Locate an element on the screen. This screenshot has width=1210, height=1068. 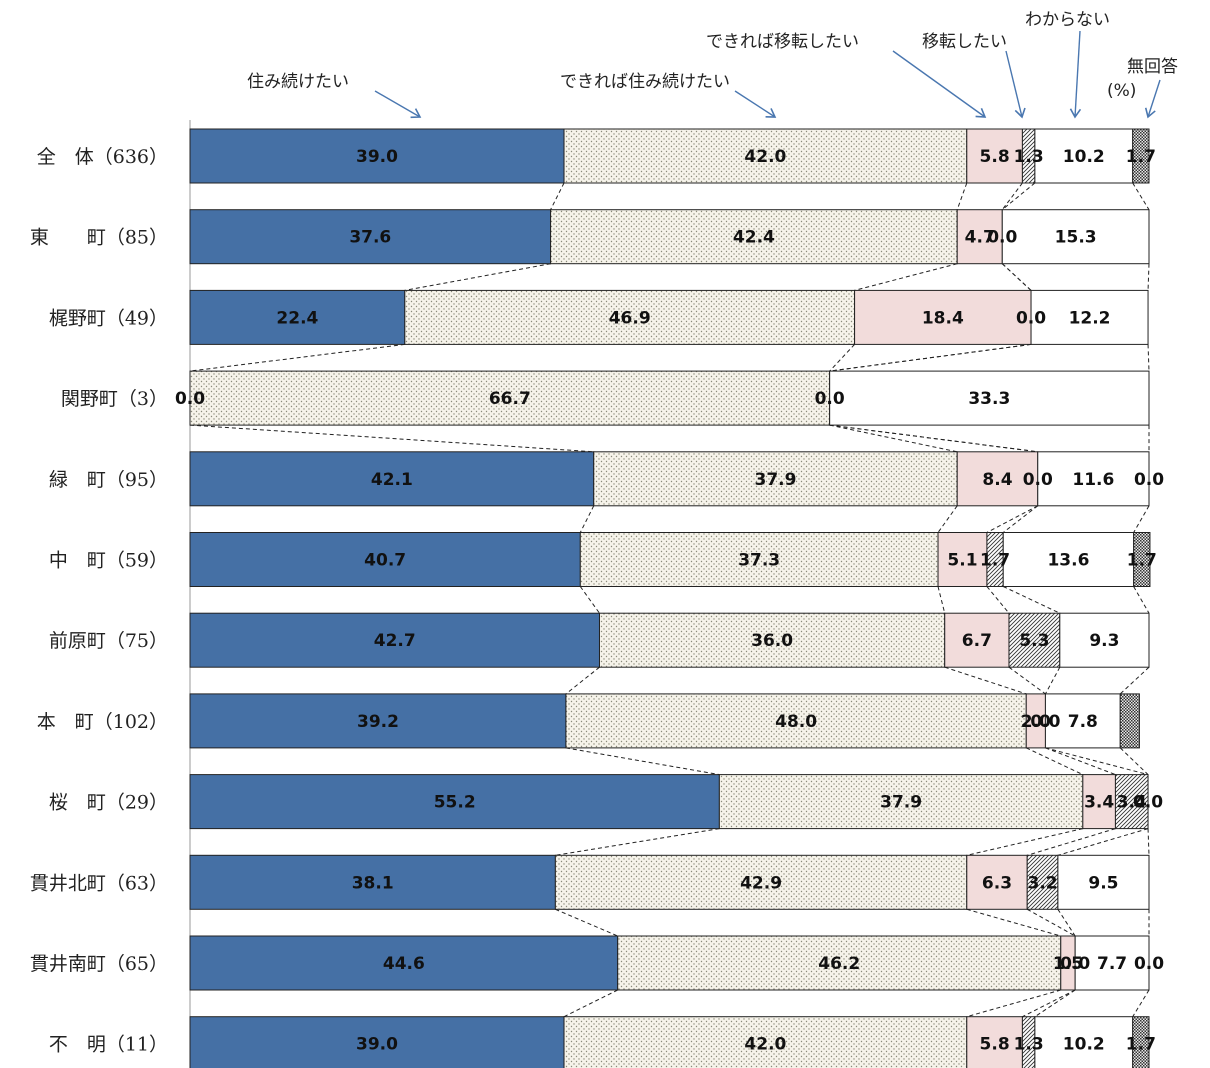
category-label: 緑 町（95） is located at coordinates (108, 480).